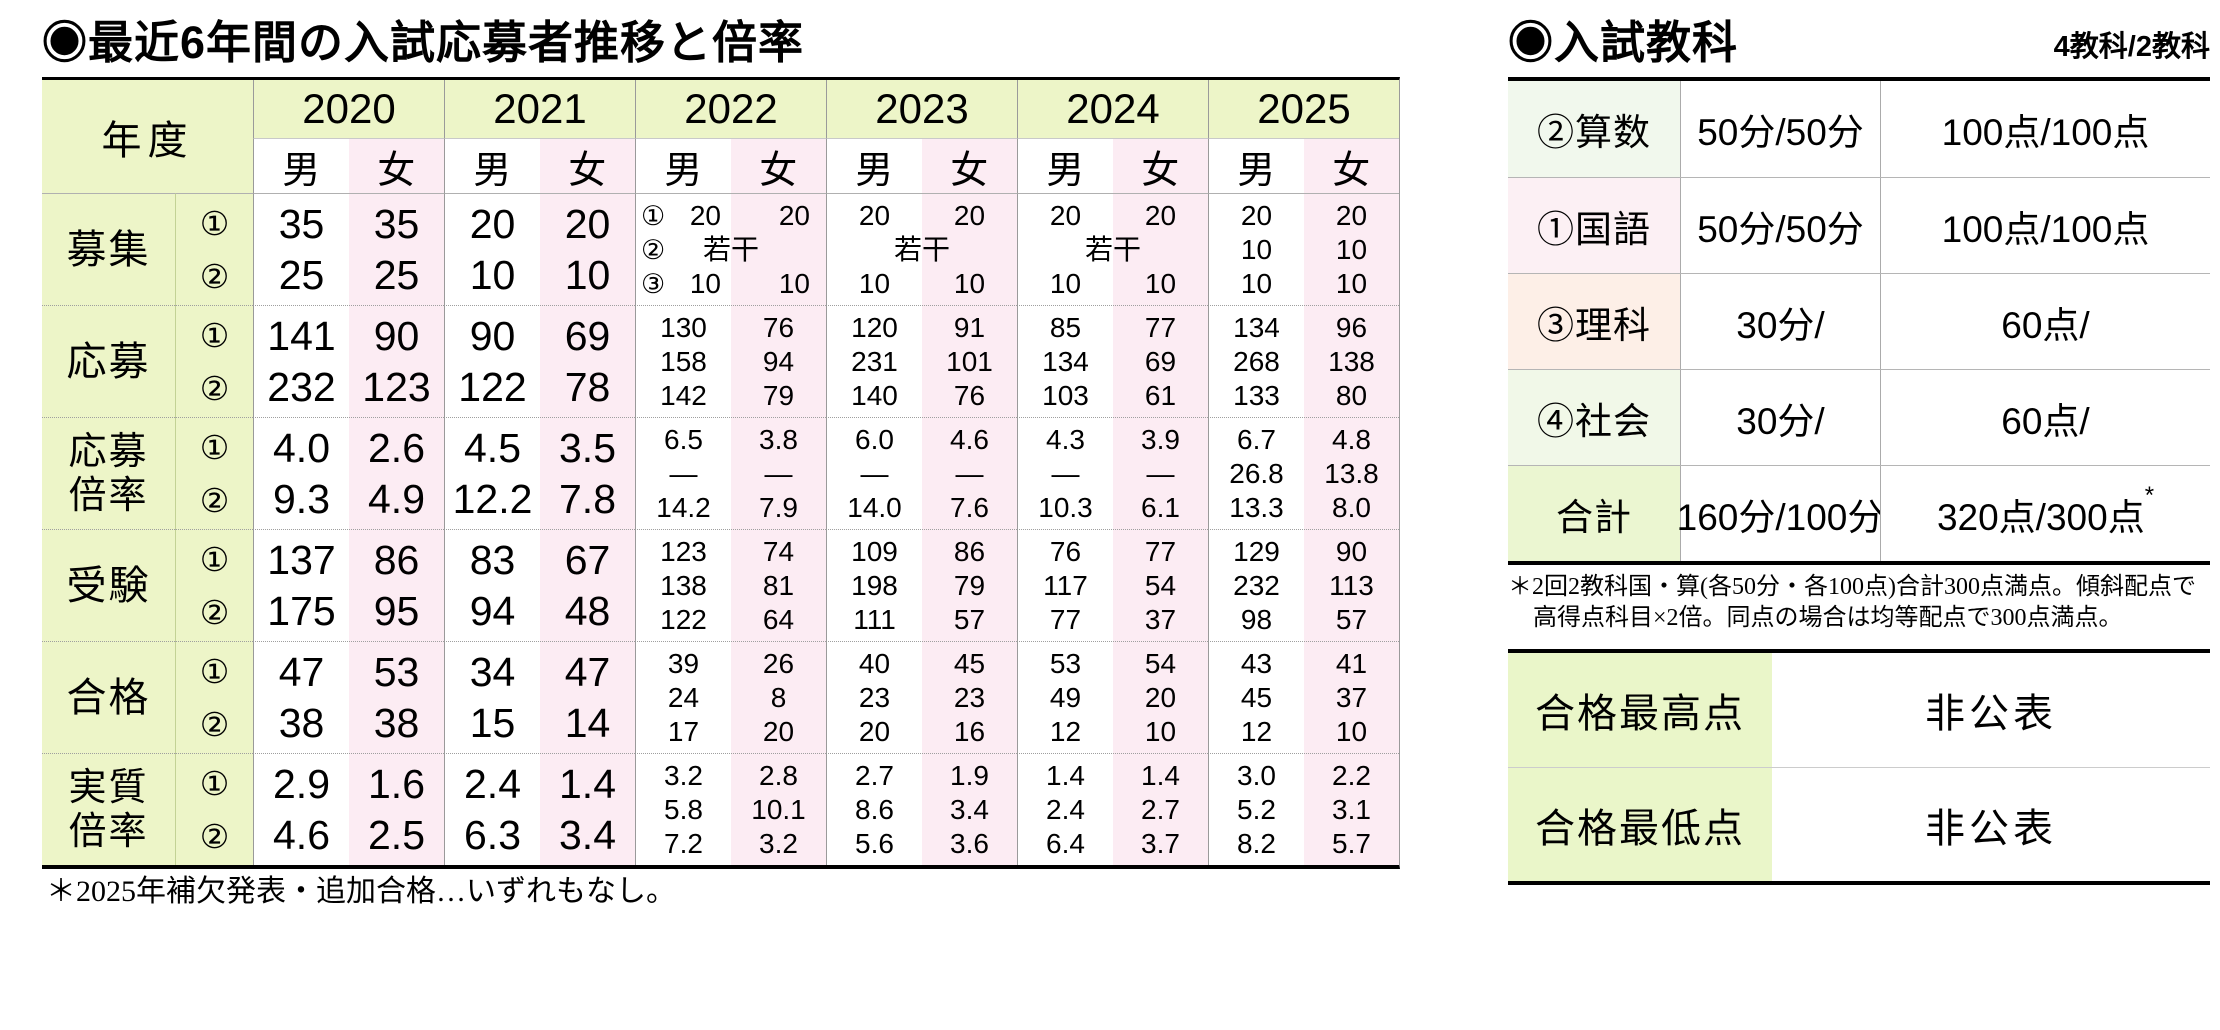  Describe the element at coordinates (1113, 440) in the screenshot. I see `value-line: 4.3 3.9` at that location.